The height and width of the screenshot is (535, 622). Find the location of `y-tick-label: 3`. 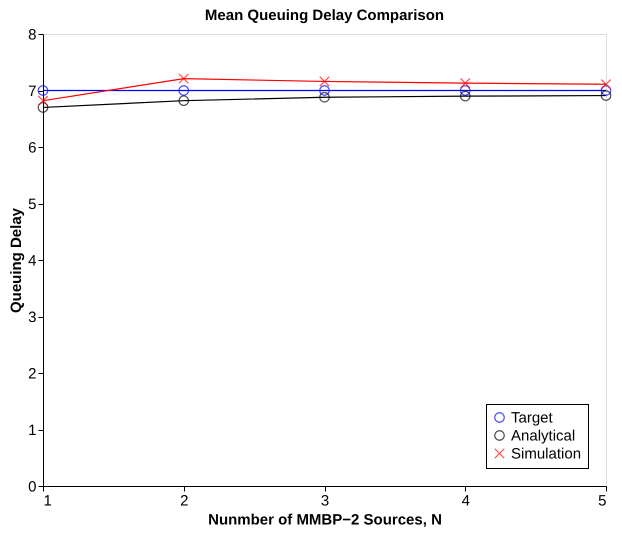

y-tick-label: 3 is located at coordinates (32, 317).